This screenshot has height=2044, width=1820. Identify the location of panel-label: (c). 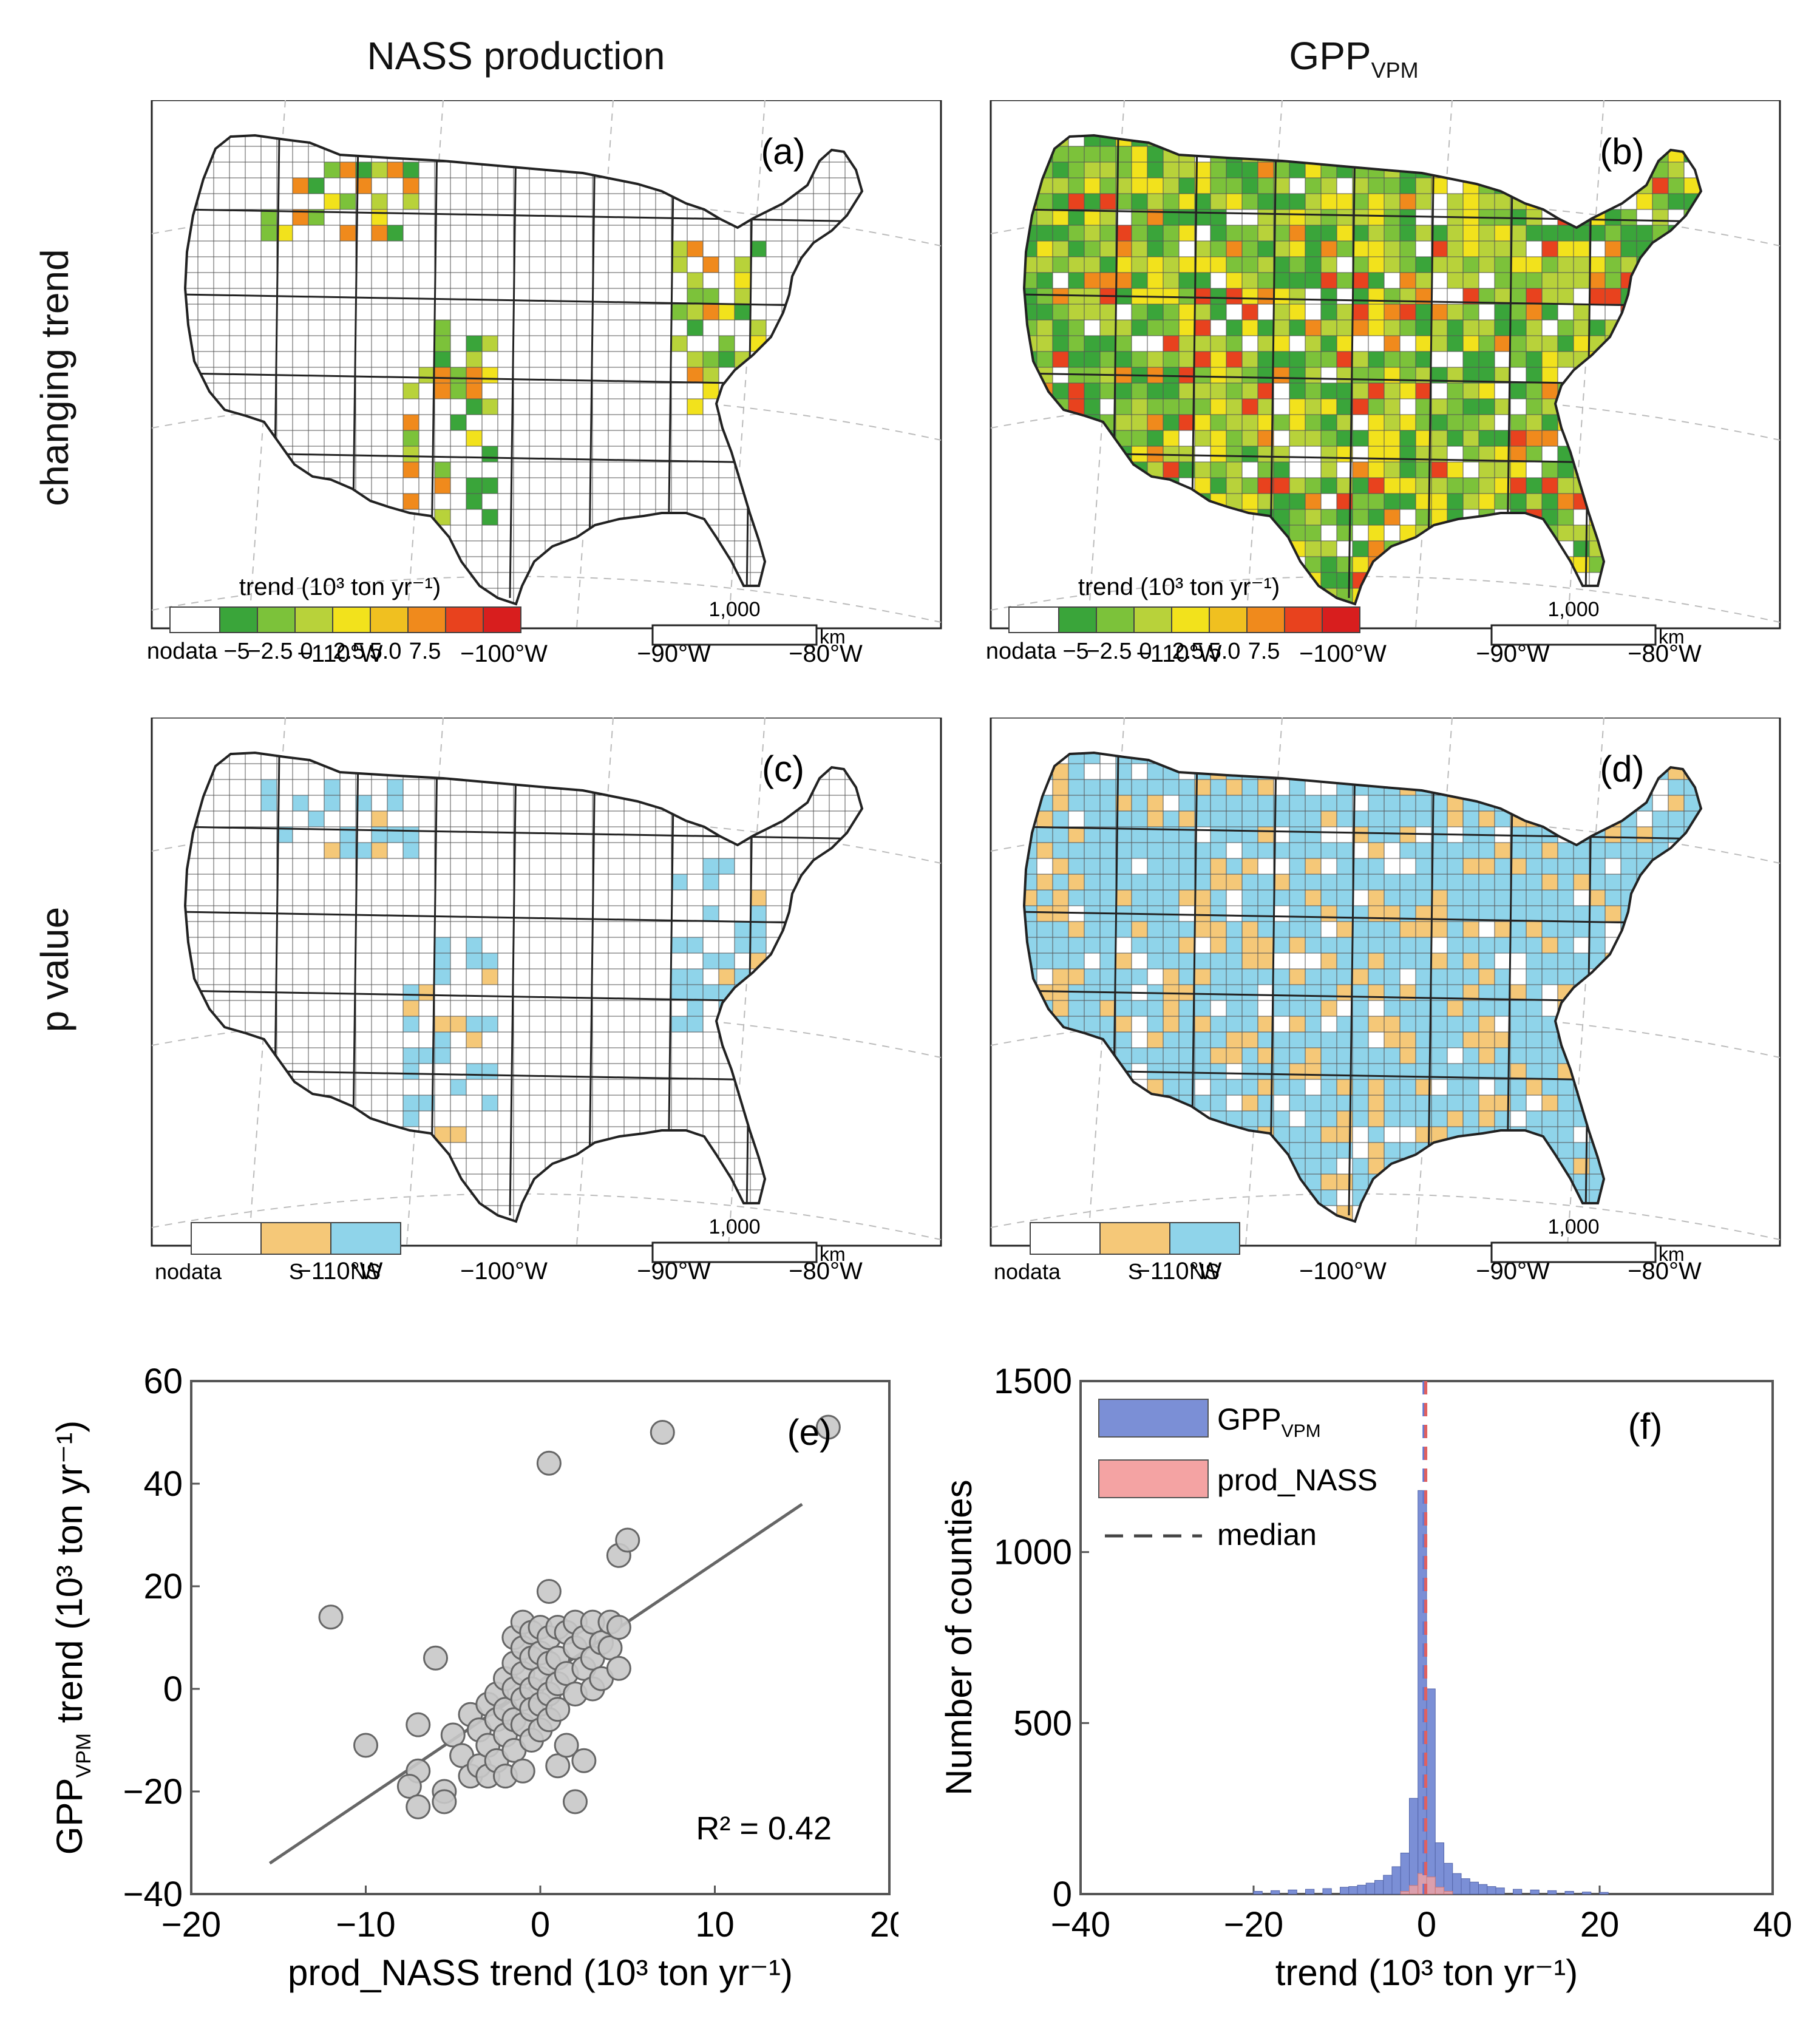
(783, 769).